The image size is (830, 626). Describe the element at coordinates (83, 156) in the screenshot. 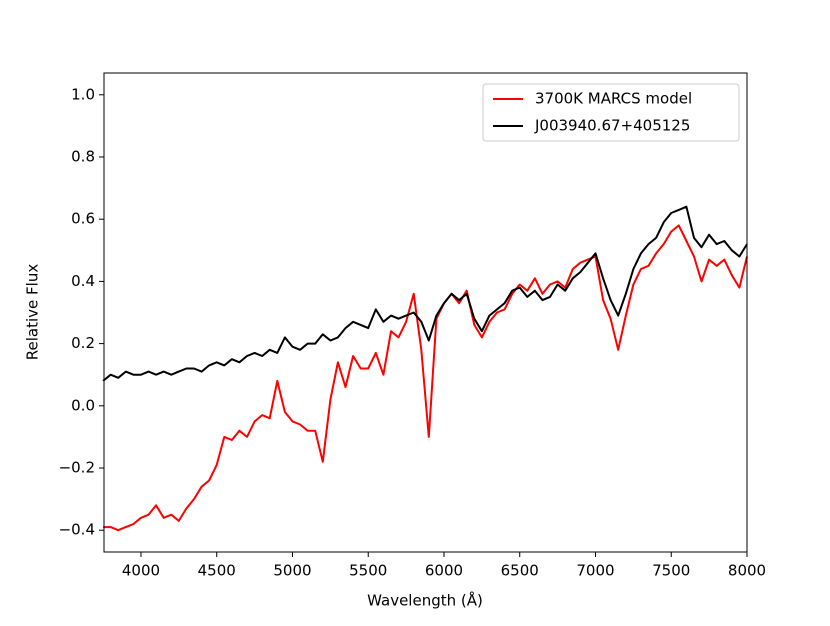

I see `y-tick-label: 0.8` at that location.